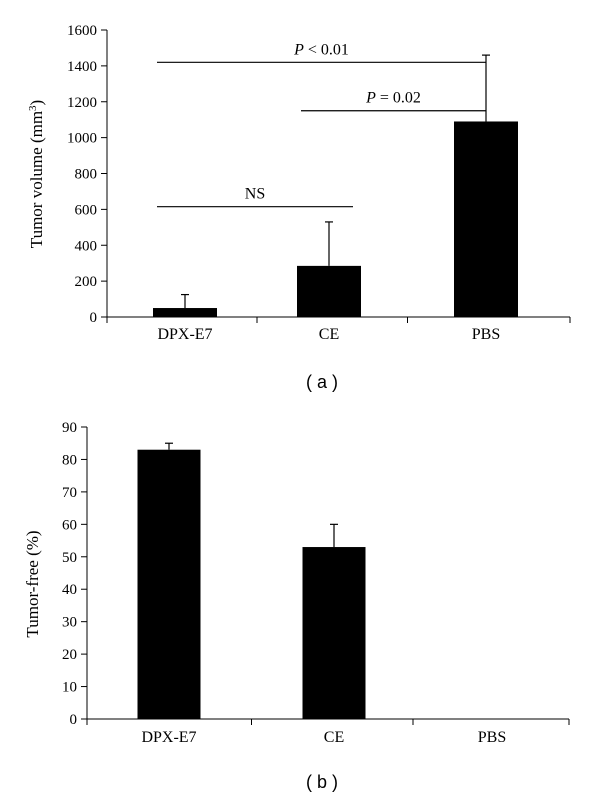 This screenshot has width=600, height=800. Describe the element at coordinates (69, 623) in the screenshot. I see `chart-b-y-tick-label: 30` at that location.